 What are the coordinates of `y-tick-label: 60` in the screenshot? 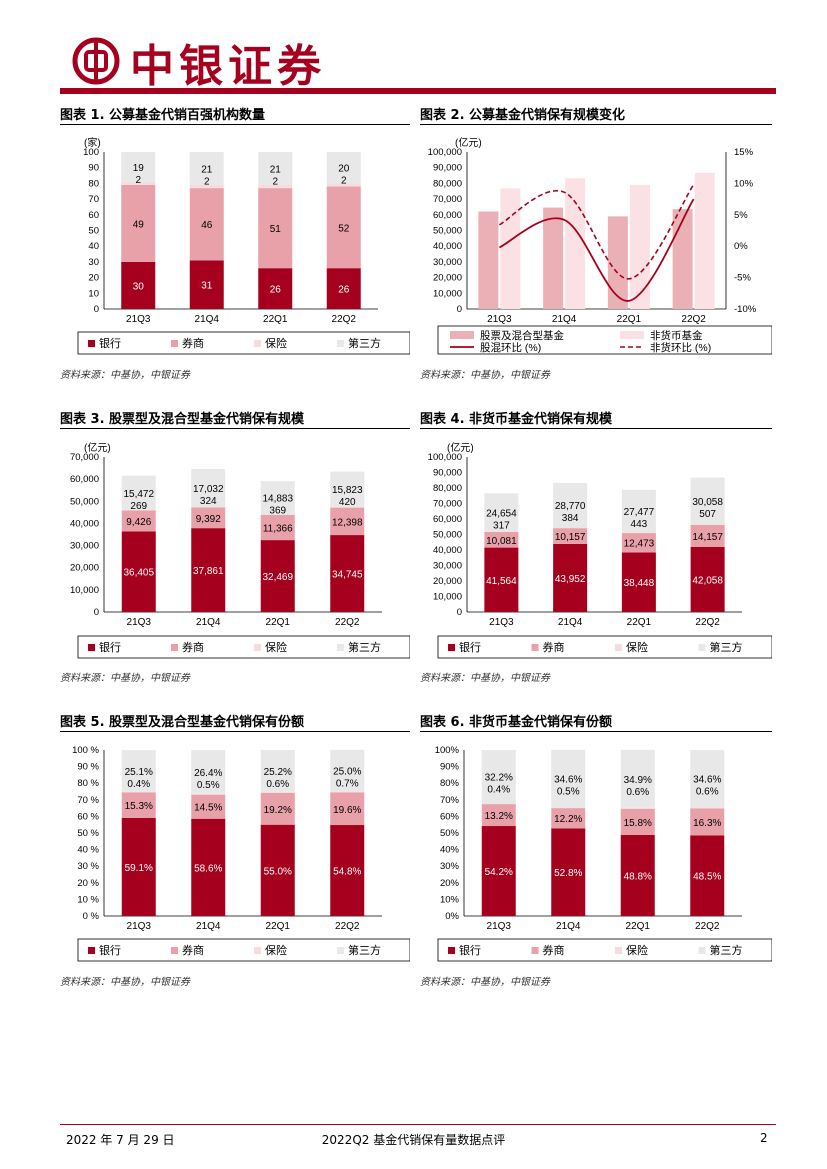 It's located at (93, 215).